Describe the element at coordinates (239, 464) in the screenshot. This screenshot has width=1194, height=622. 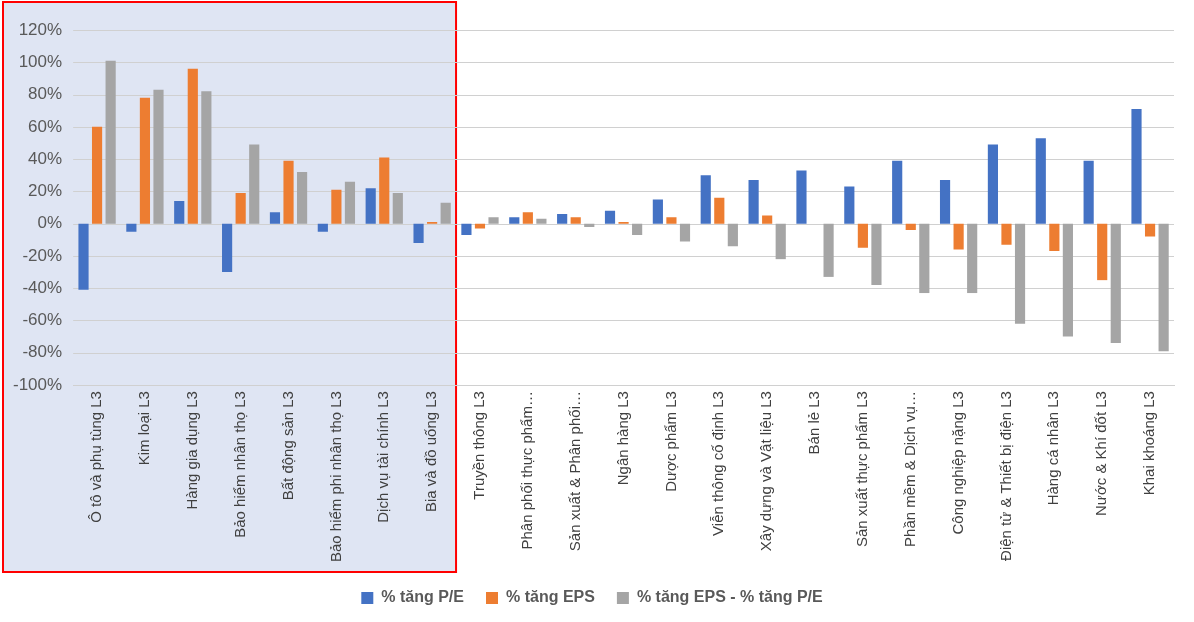
I see `x-tick-label: Bảo hiểm nhân thọ L3` at that location.